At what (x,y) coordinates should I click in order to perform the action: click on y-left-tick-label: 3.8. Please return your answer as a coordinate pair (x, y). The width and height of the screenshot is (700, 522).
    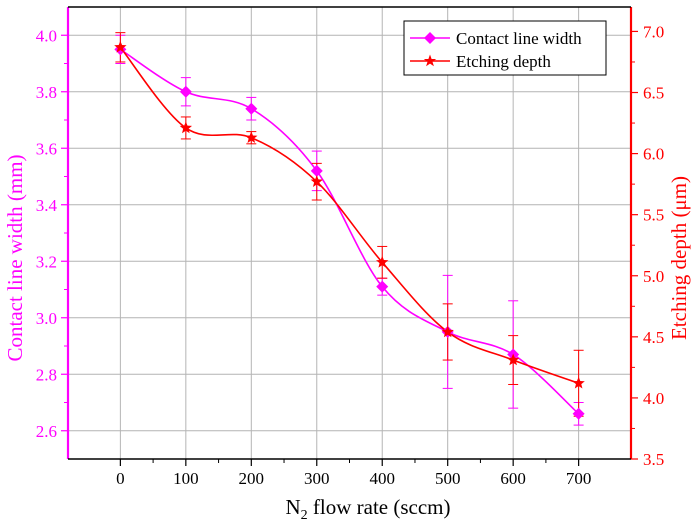
    Looking at the image, I should click on (46, 92).